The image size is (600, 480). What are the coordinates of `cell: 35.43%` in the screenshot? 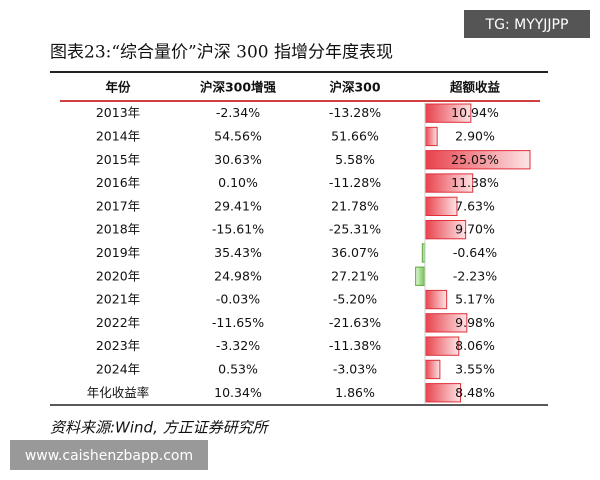 It's located at (238, 252).